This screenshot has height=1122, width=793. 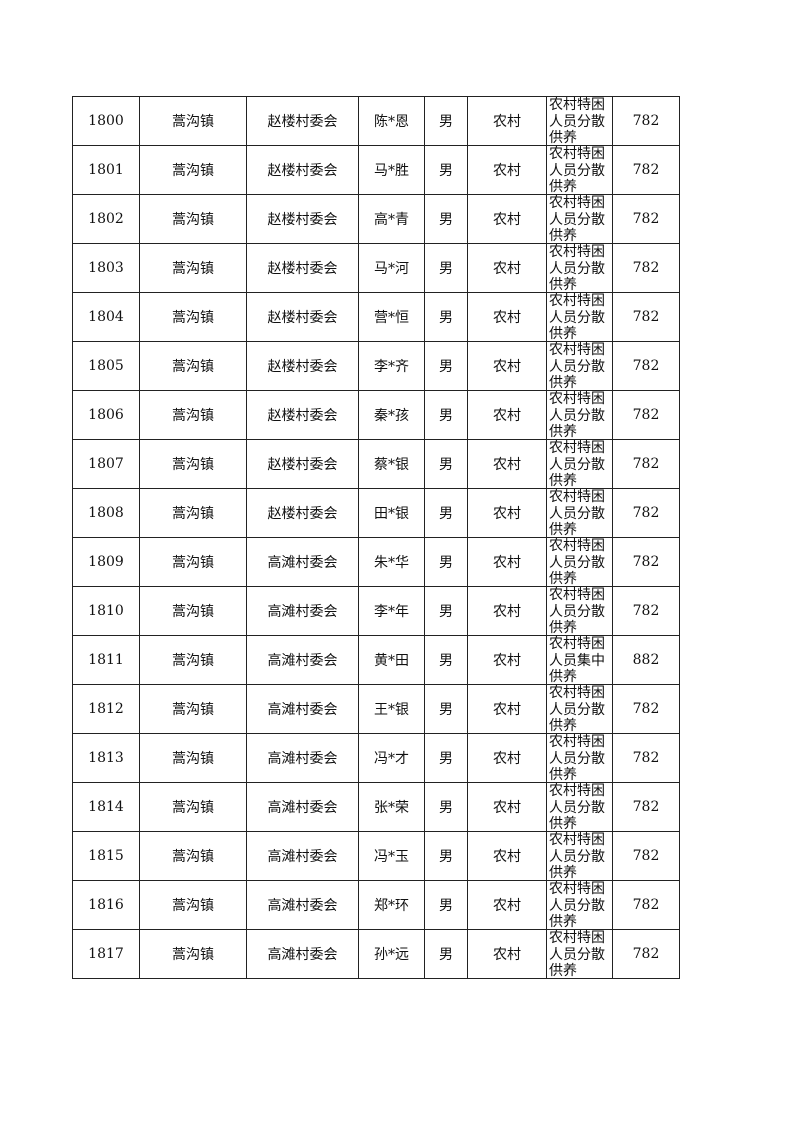 I want to click on name-cell: 黄*田, so click(x=391, y=660).